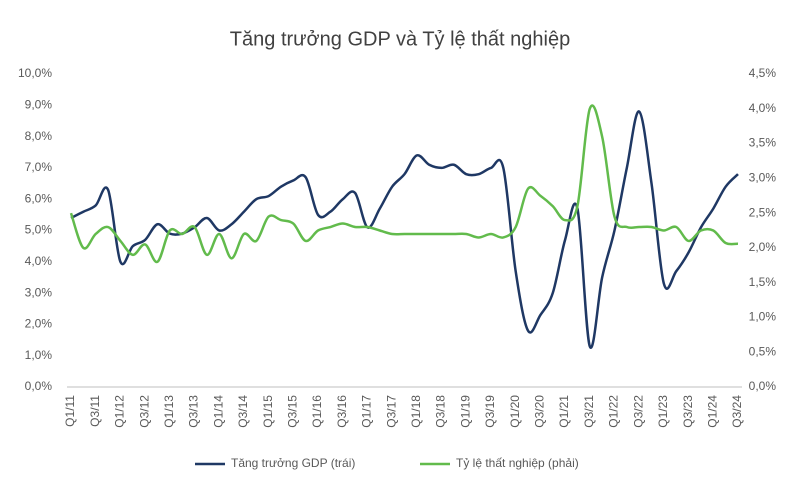 The image size is (800, 500). What do you see at coordinates (39, 167) in the screenshot?
I see `y-tick-label: 7,0%` at bounding box center [39, 167].